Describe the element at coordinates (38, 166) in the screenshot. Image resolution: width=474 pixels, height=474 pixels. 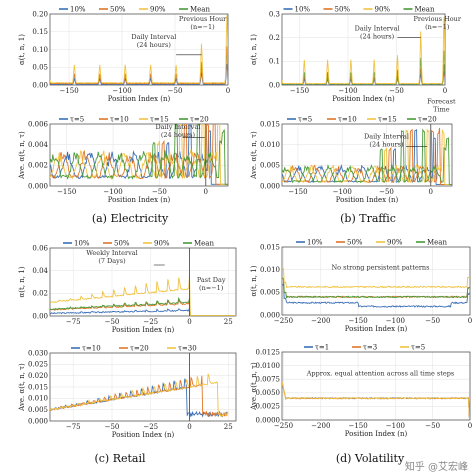
I see `y-tick-label: 0.002` at that location.